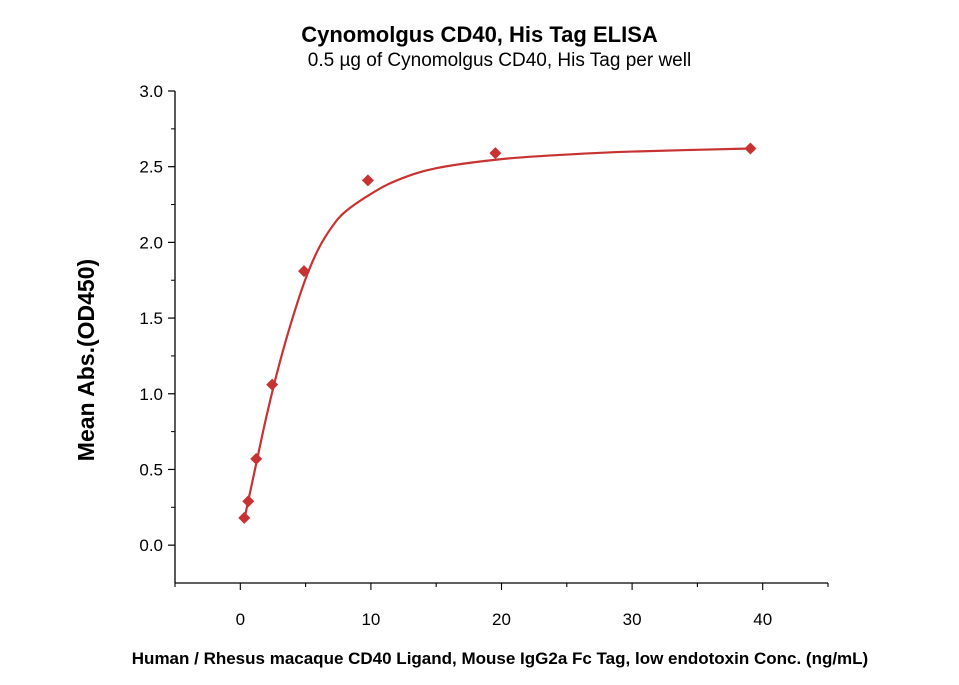  What do you see at coordinates (151, 545) in the screenshot?
I see `y-tick-label: 0.0` at bounding box center [151, 545].